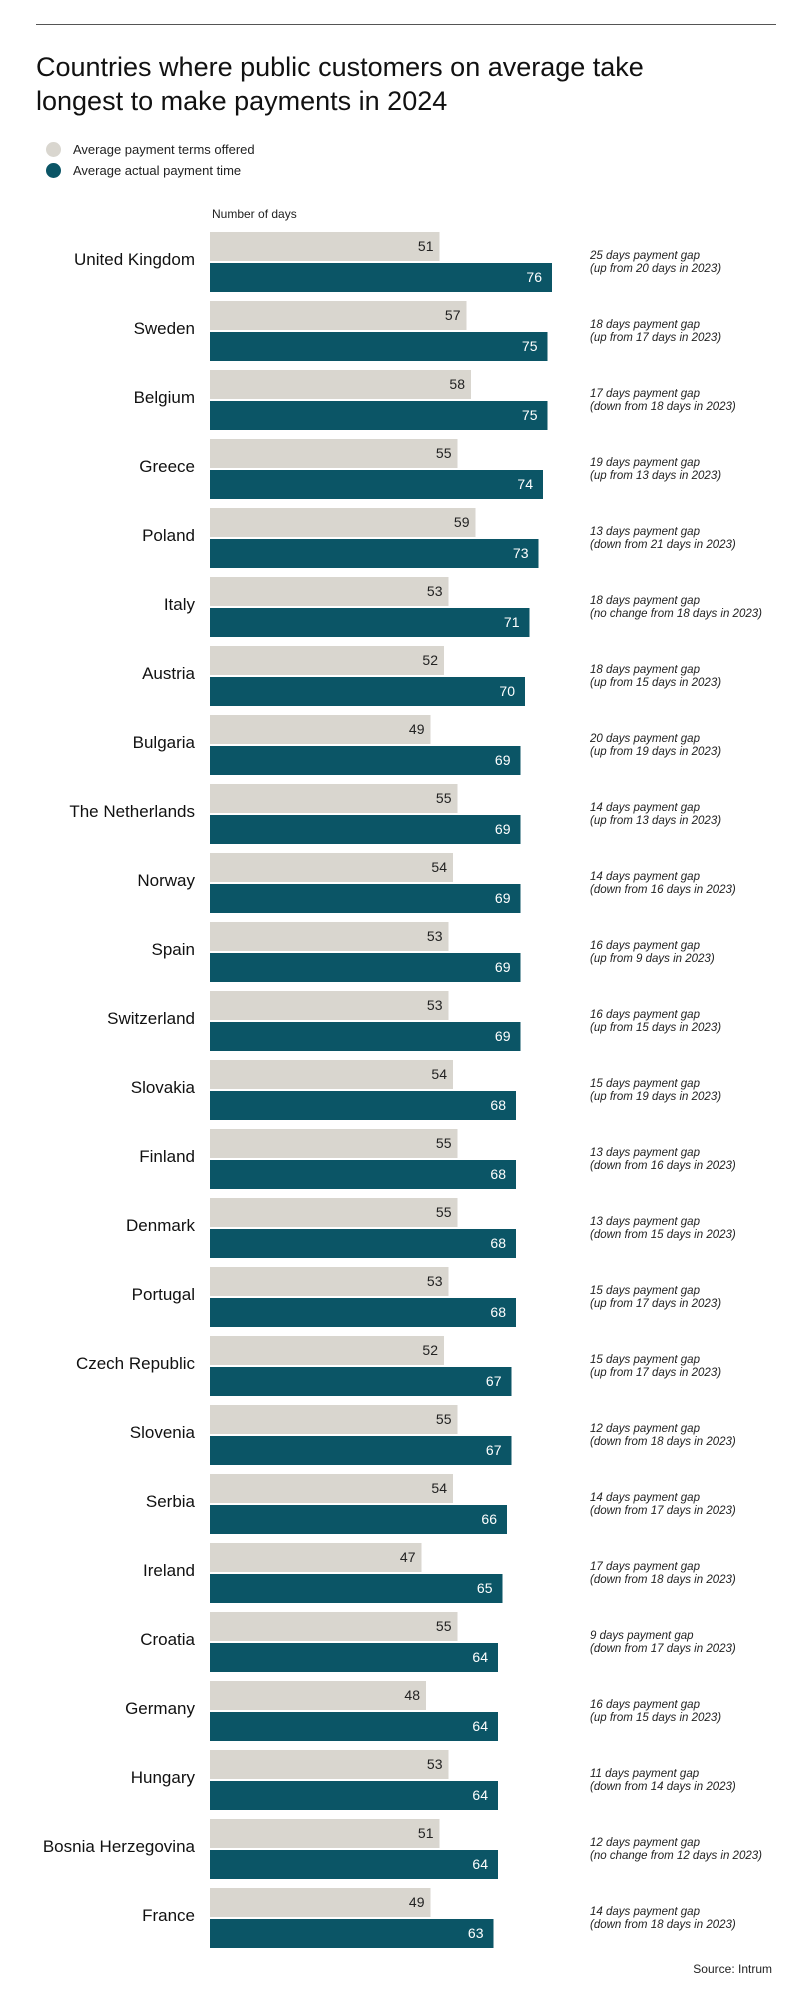  I want to click on bar-terms-bulgaria, so click(320, 729).